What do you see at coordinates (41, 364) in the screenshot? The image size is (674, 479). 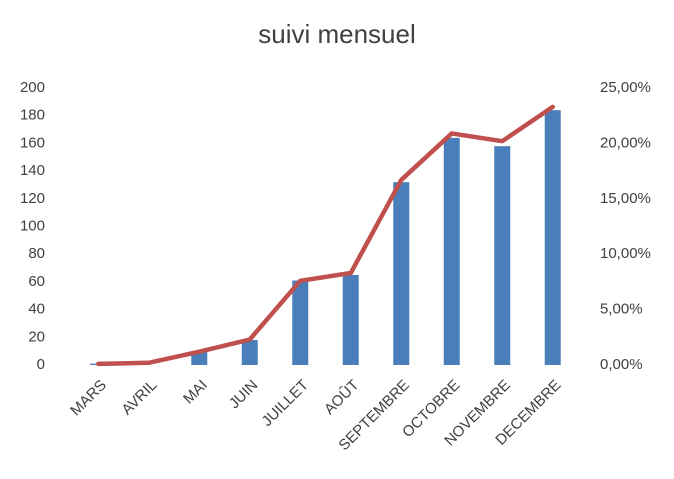 I see `y-tick-label: 0` at bounding box center [41, 364].